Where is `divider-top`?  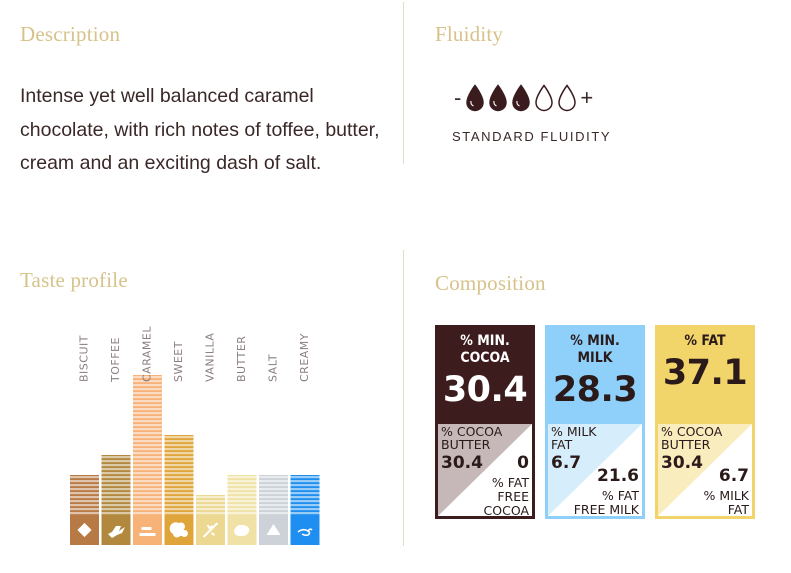
divider-top is located at coordinates (403, 83).